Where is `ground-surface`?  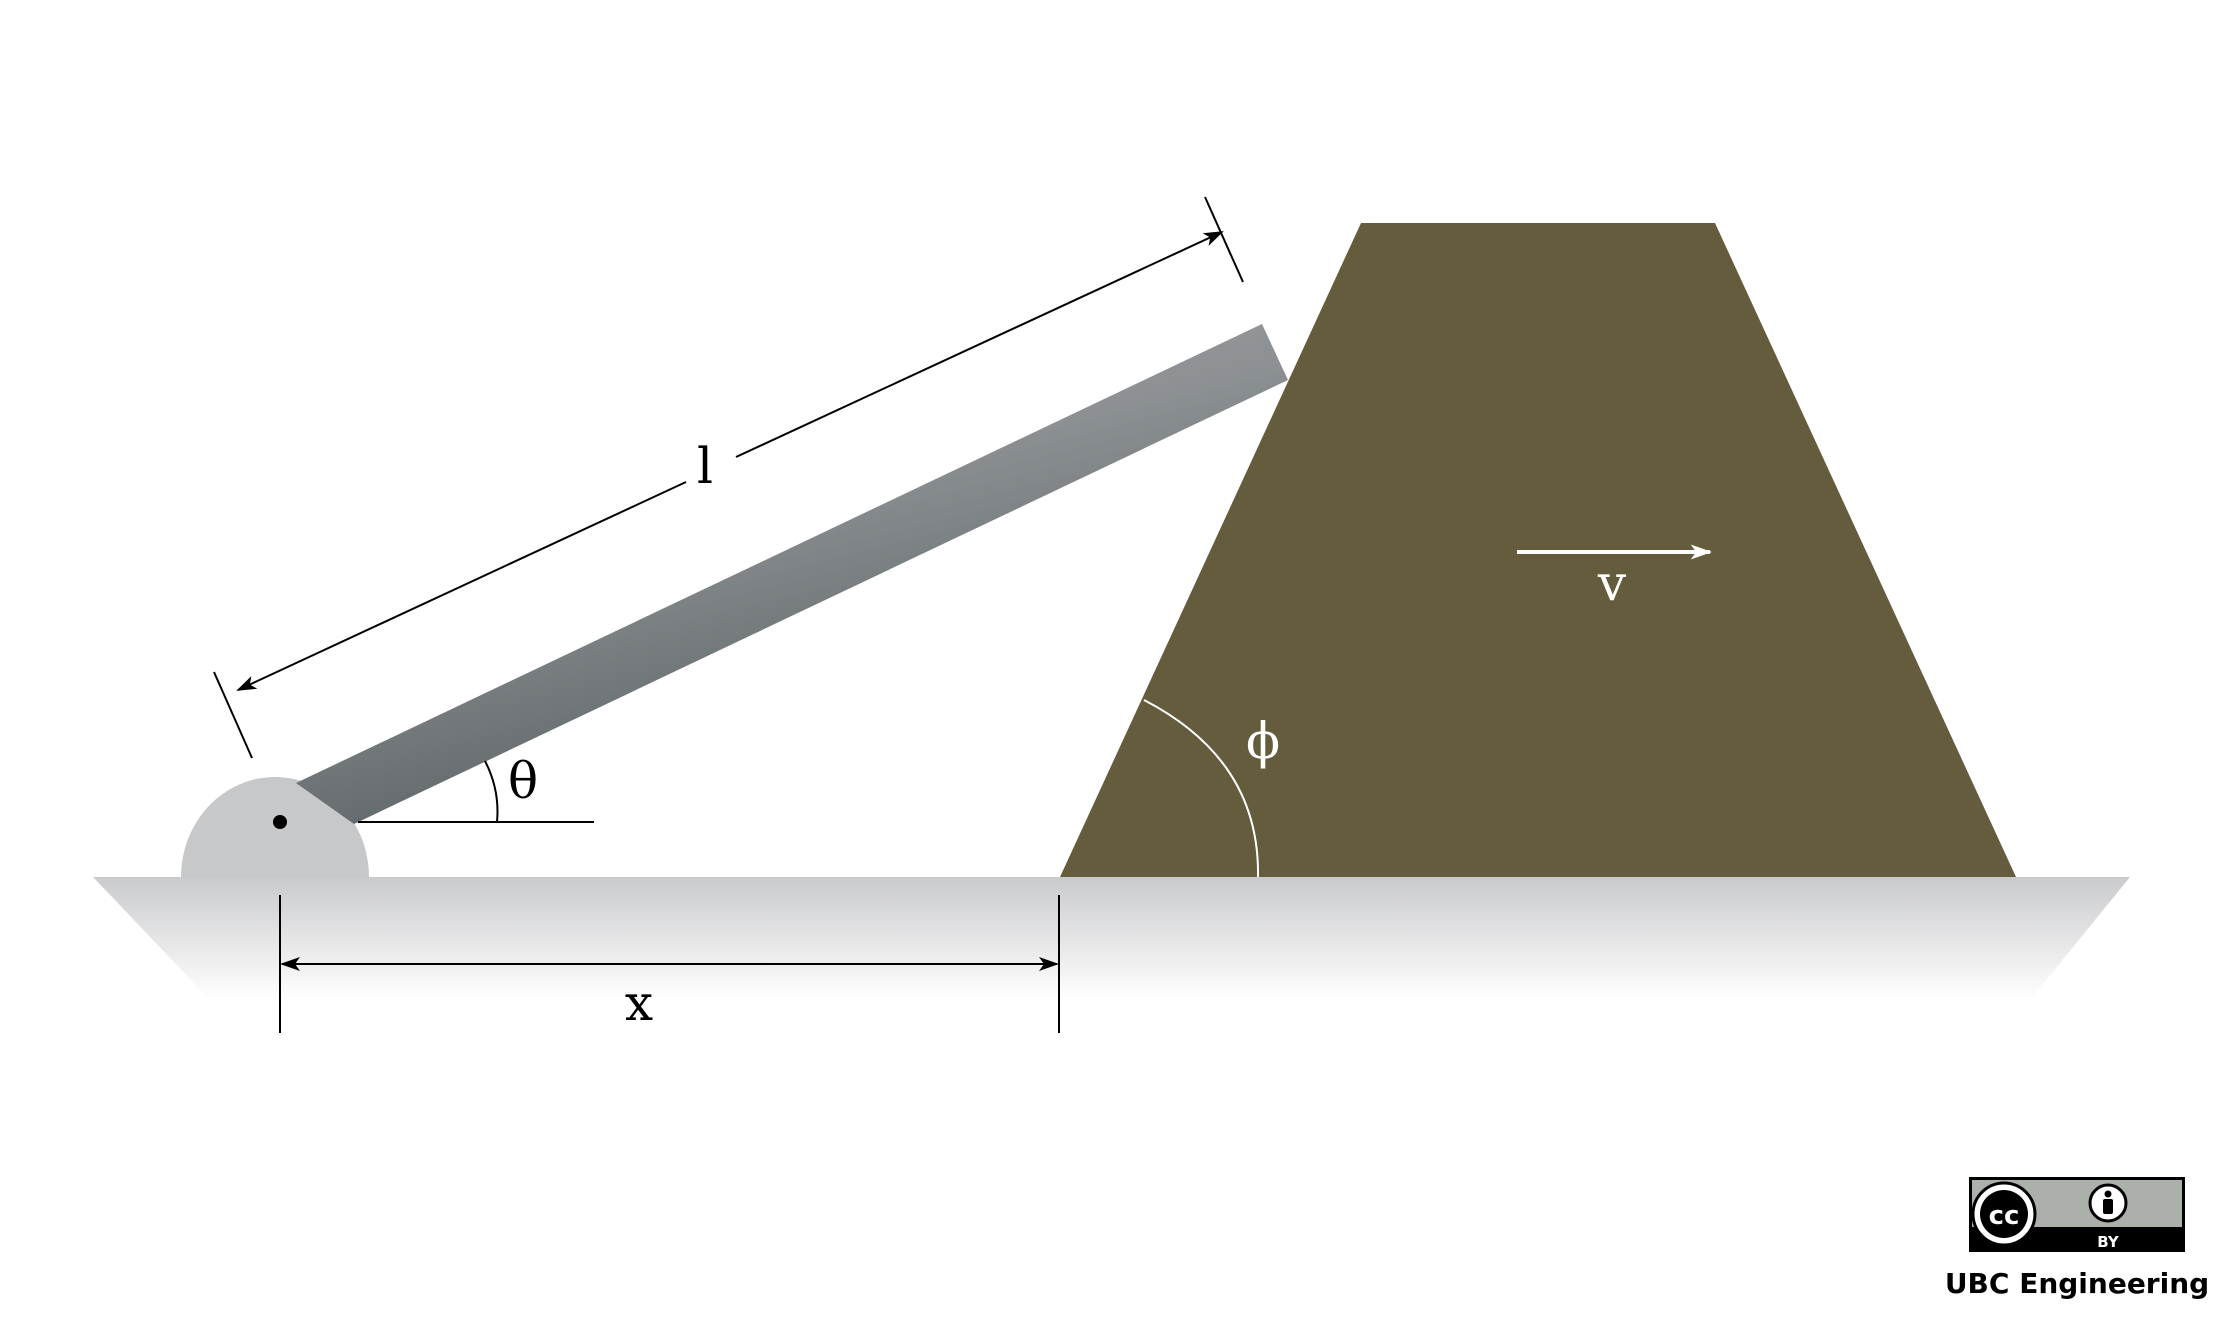 ground-surface is located at coordinates (1111, 938).